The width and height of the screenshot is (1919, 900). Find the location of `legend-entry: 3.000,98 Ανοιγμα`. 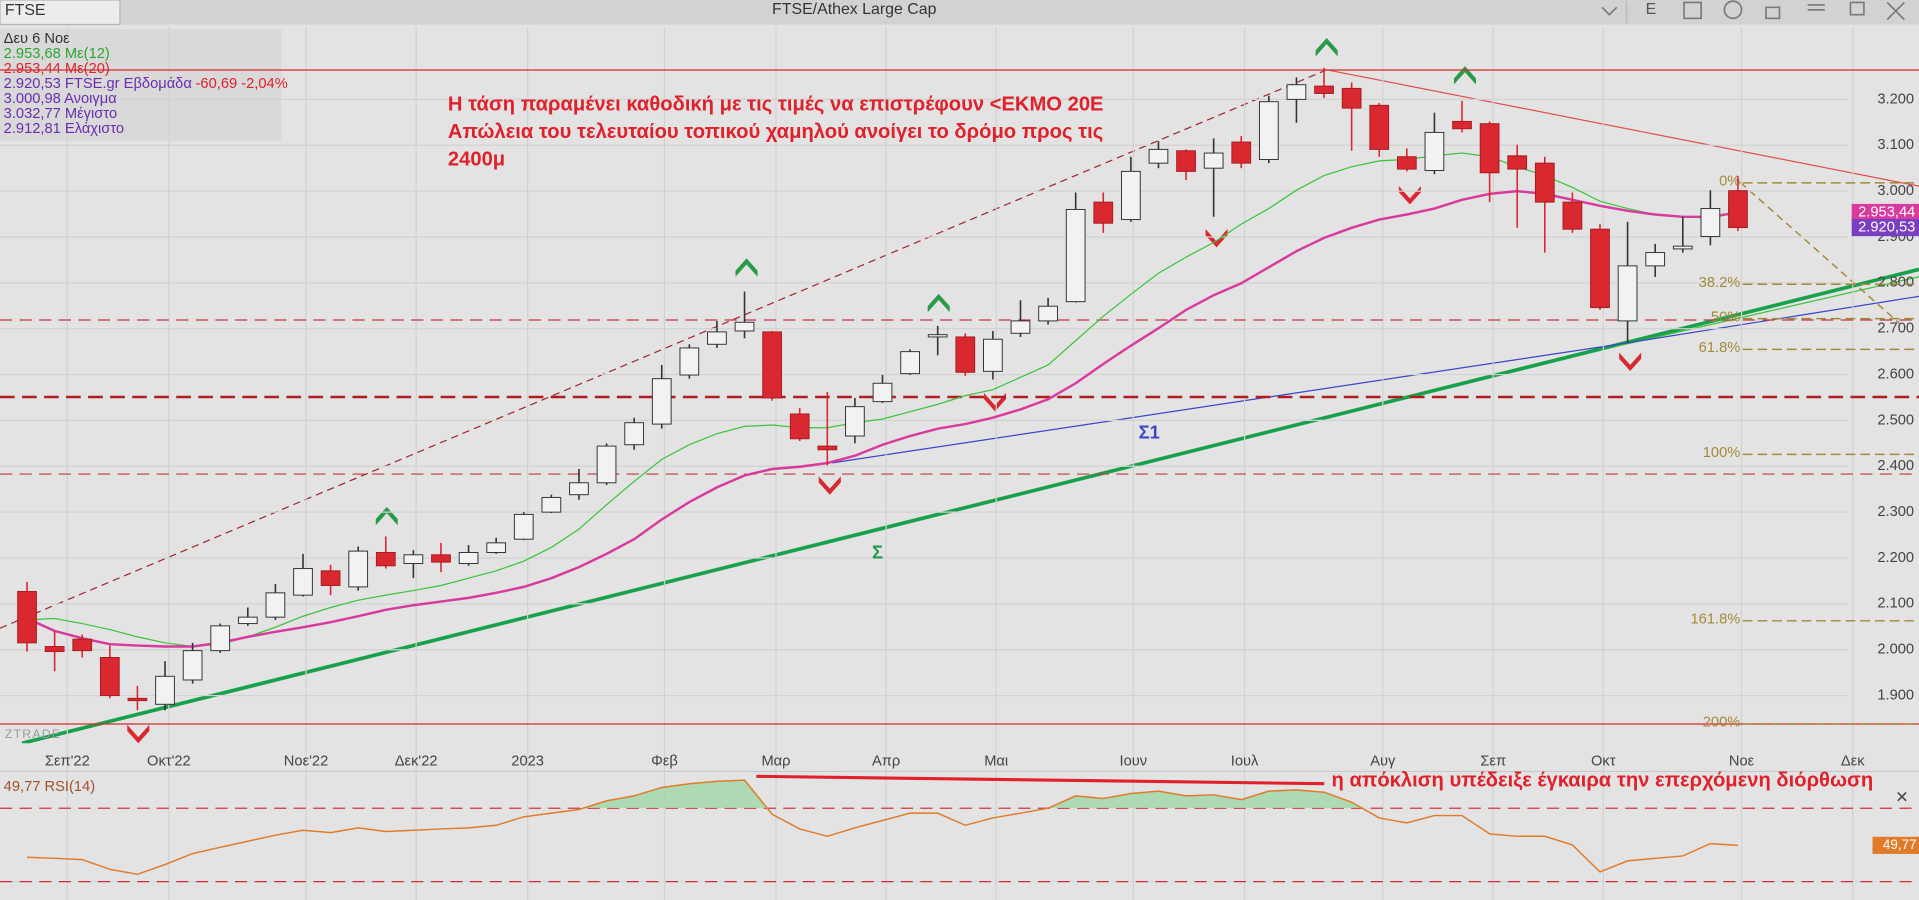

legend-entry: 3.000,98 Ανοιγμα is located at coordinates (61, 99).